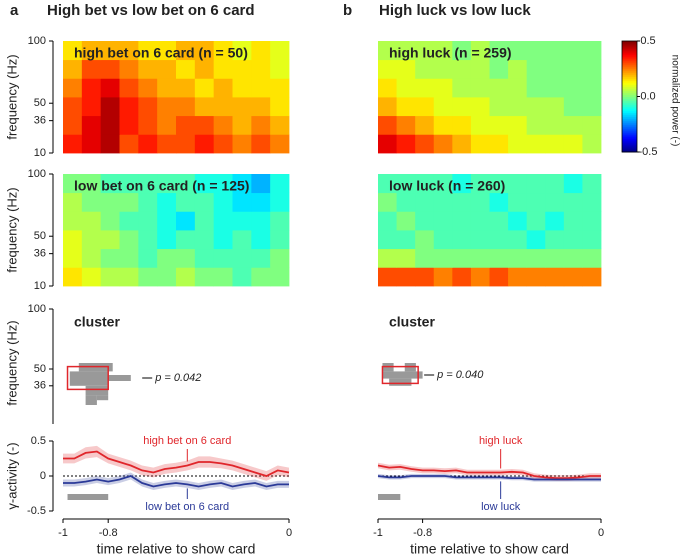 The image size is (685, 559). What do you see at coordinates (647, 96) in the screenshot?
I see `colorbar-tick-label: 0.0` at bounding box center [647, 96].